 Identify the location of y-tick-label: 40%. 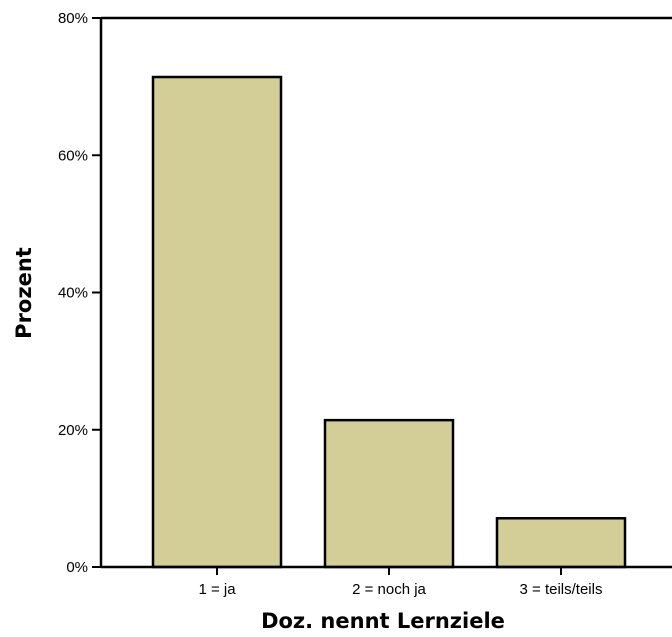
(73, 293).